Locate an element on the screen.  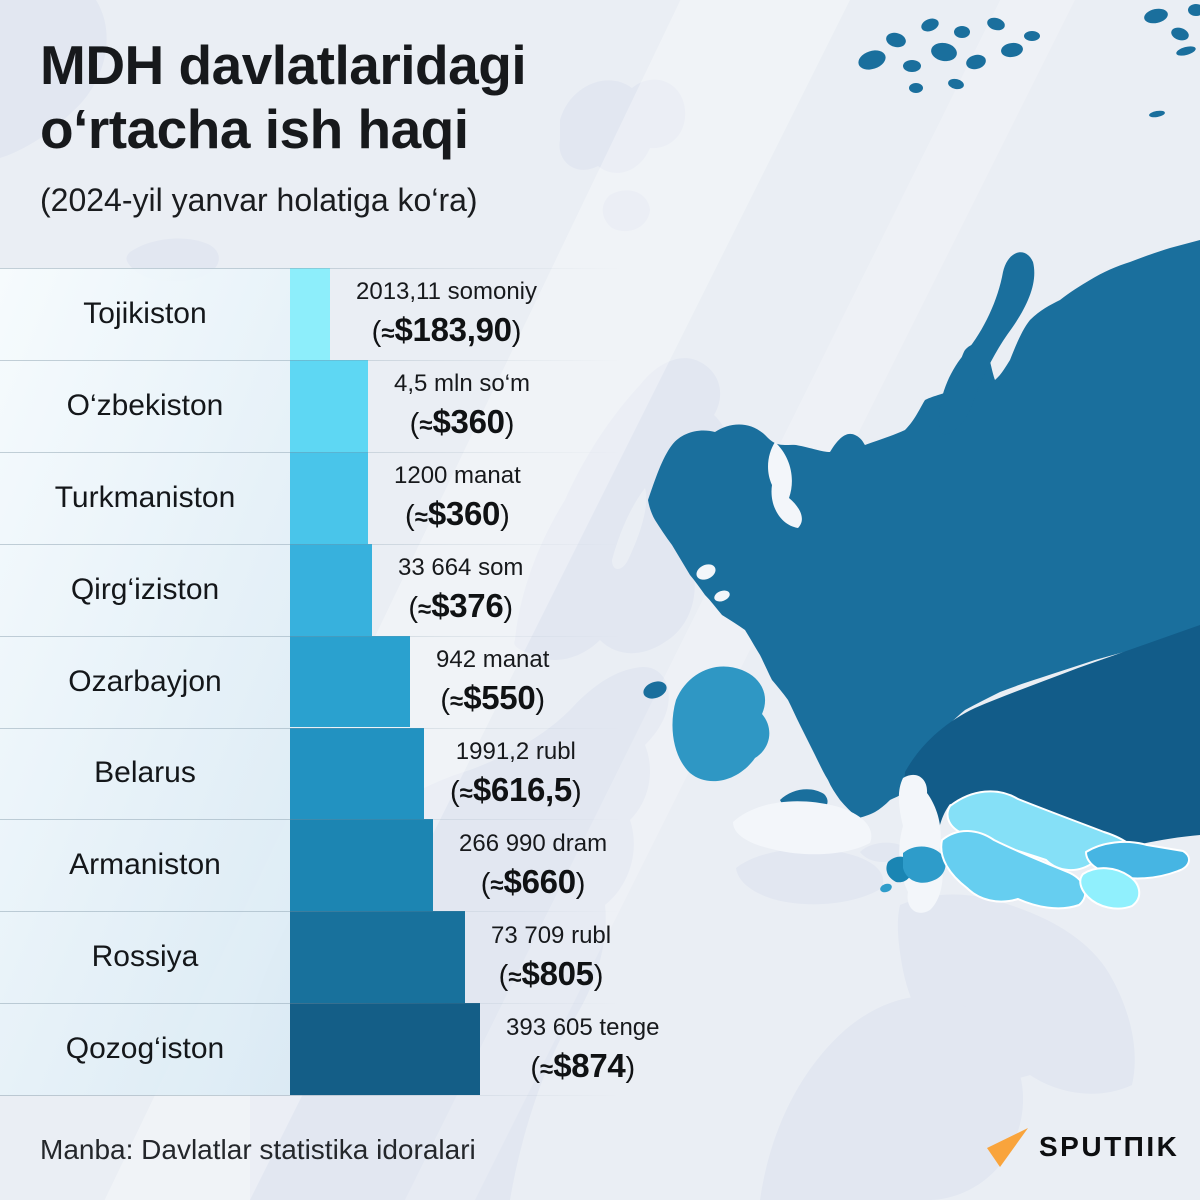
value-annotation: 4,5 mln so‘m (≈$360) is located at coordinates (462, 406).